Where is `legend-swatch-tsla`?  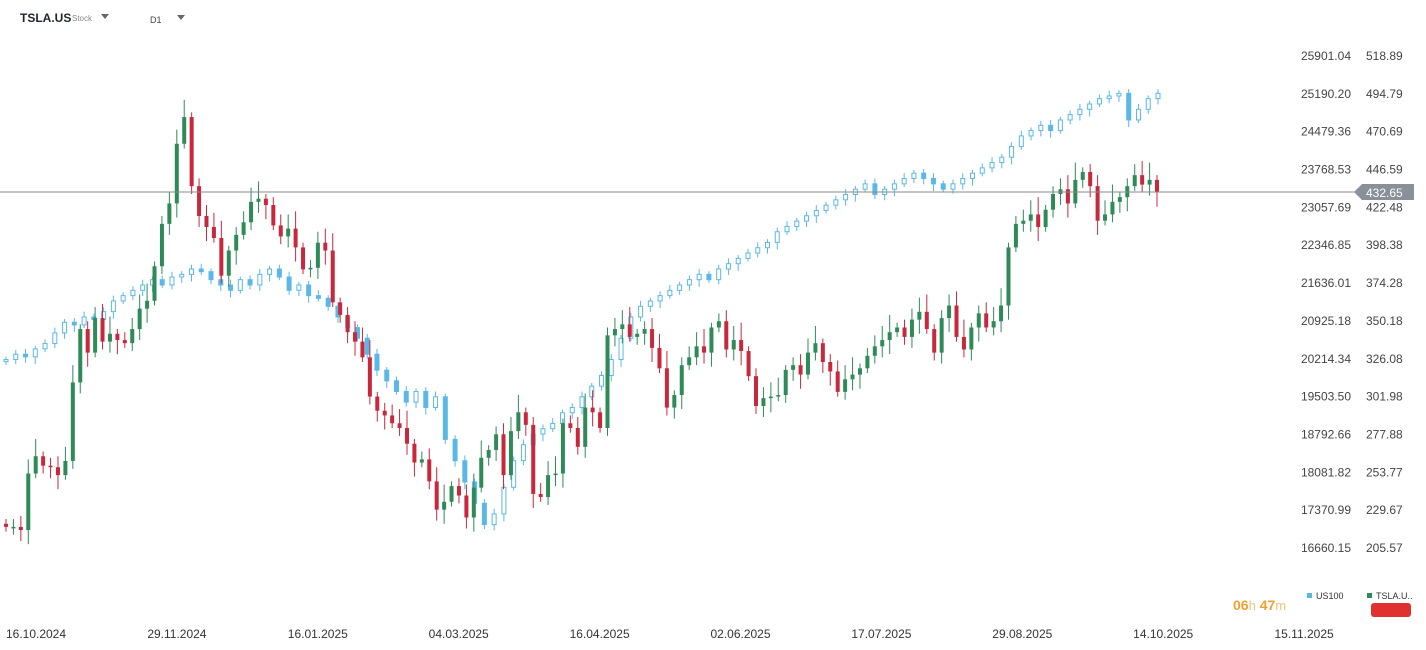
legend-swatch-tsla is located at coordinates (1369, 595).